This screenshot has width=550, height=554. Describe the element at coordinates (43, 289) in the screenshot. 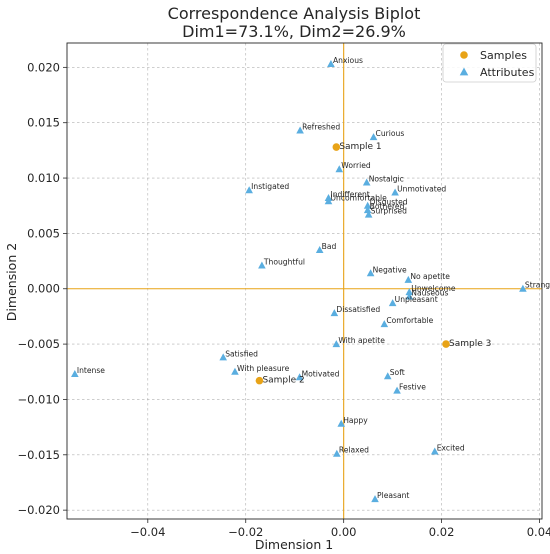

I see `y-tick-label: 0.000` at that location.